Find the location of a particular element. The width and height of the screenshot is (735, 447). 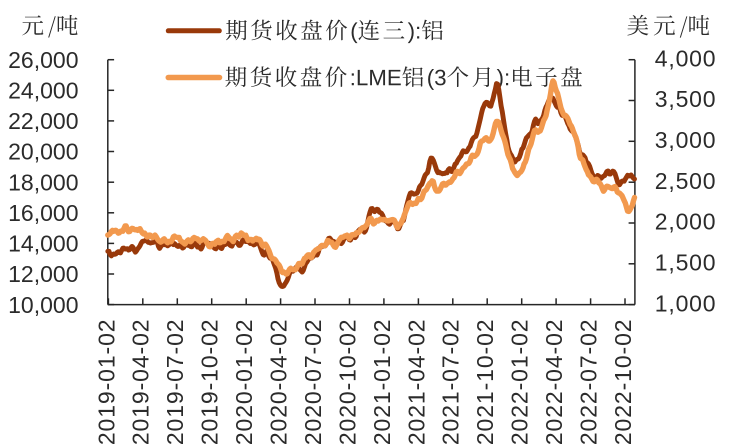

svg-text: 2019-07-02 is located at coordinates (175, 382).